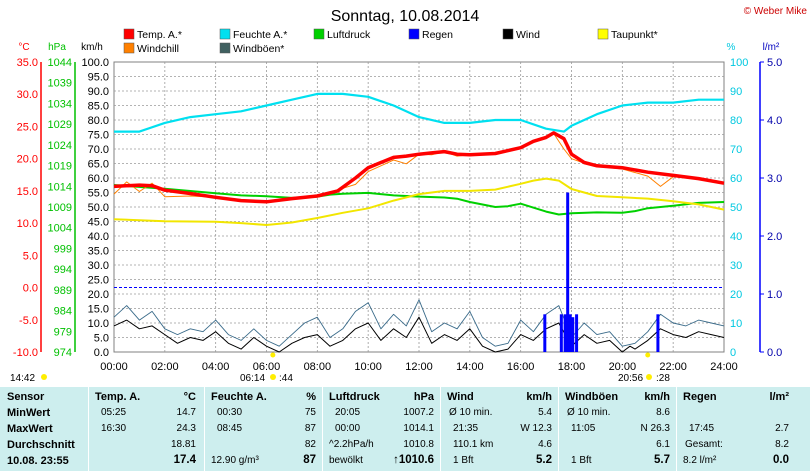 This screenshot has height=471, width=810. What do you see at coordinates (98, 324) in the screenshot?
I see `wind-tick-18: 10.0` at bounding box center [98, 324].